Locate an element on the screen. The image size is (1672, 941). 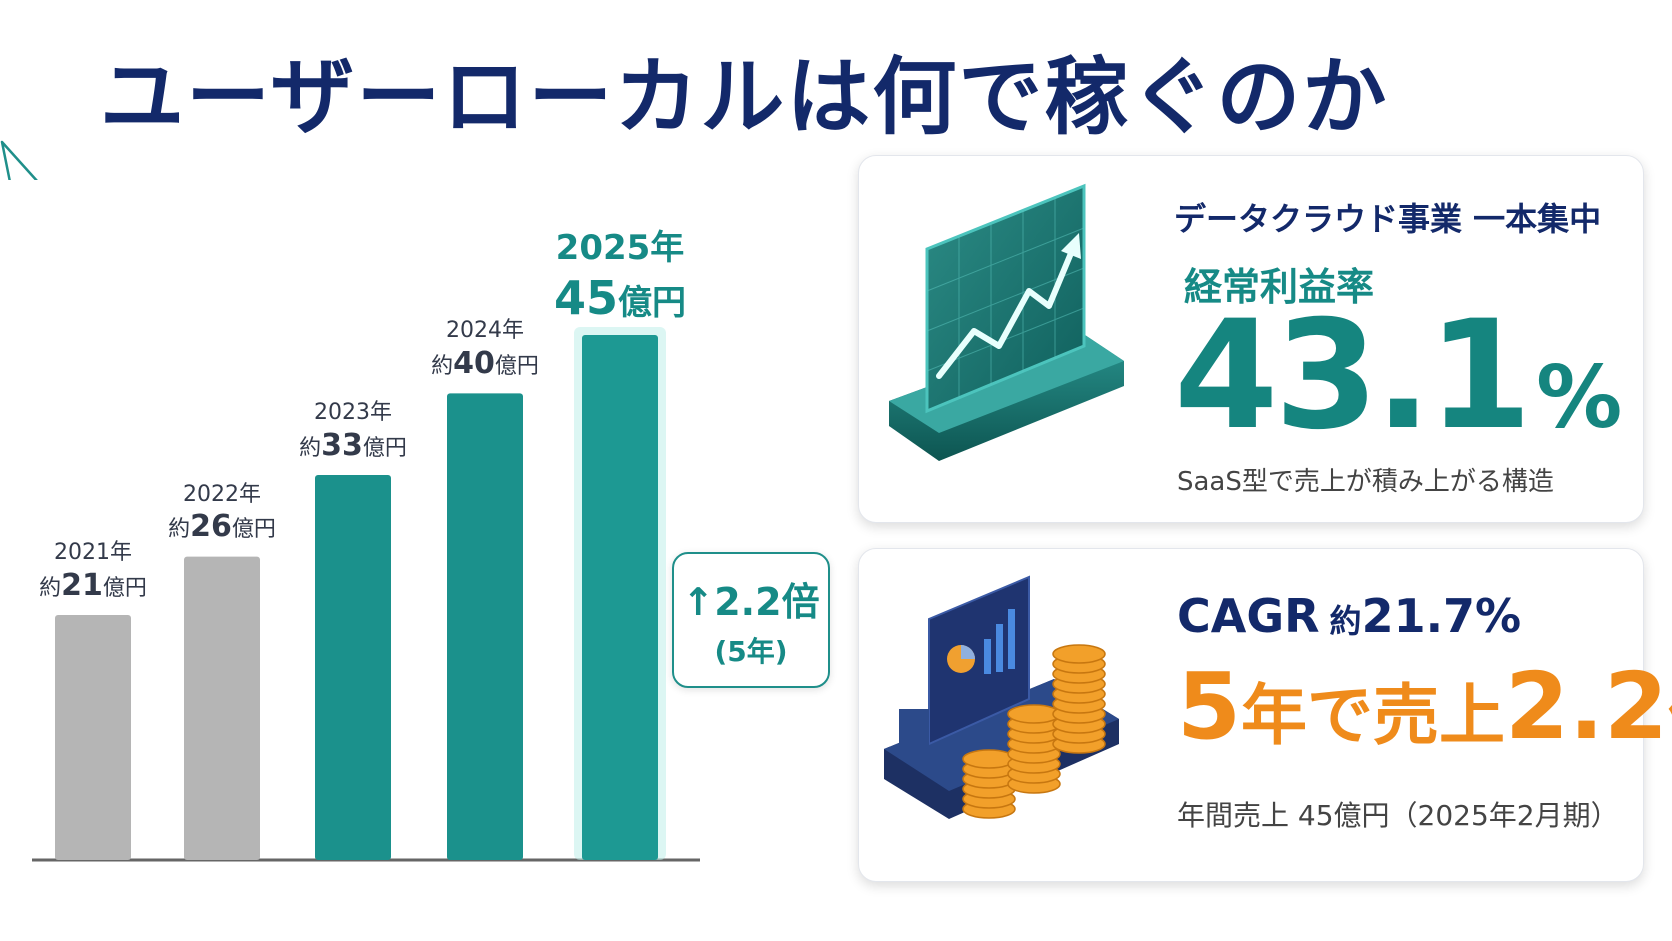
bar-label: 2025年 45億円 is located at coordinates (620, 277).